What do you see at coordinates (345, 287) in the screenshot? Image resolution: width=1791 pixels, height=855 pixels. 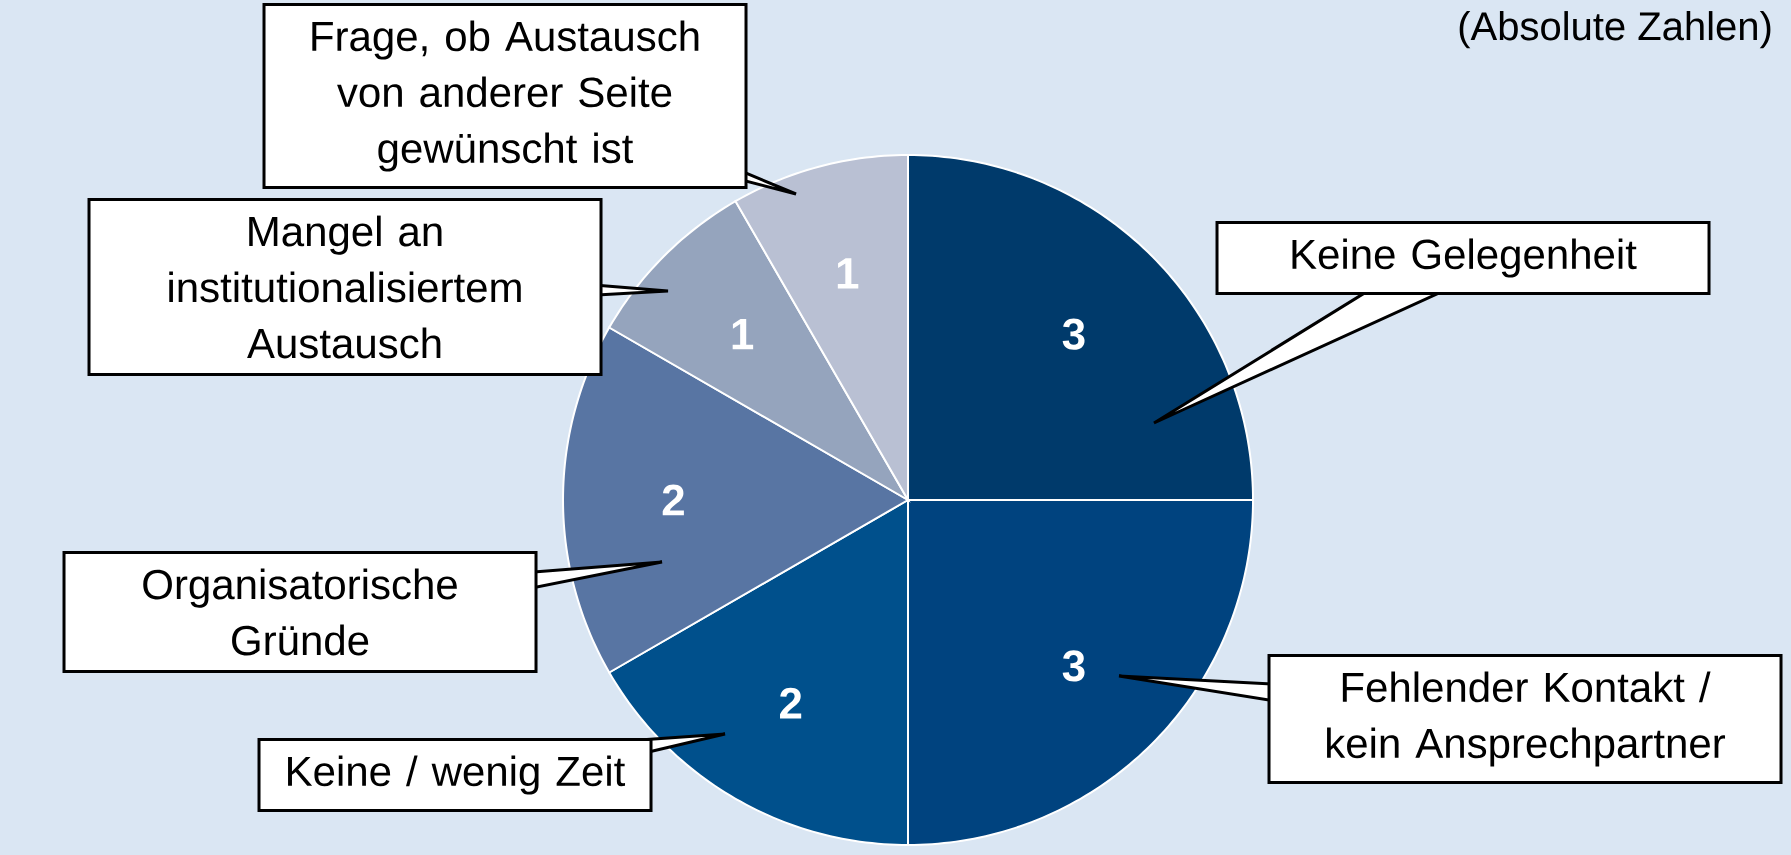 I see `slice-label: Mangel an institutionalisiertem Austausch` at bounding box center [345, 287].